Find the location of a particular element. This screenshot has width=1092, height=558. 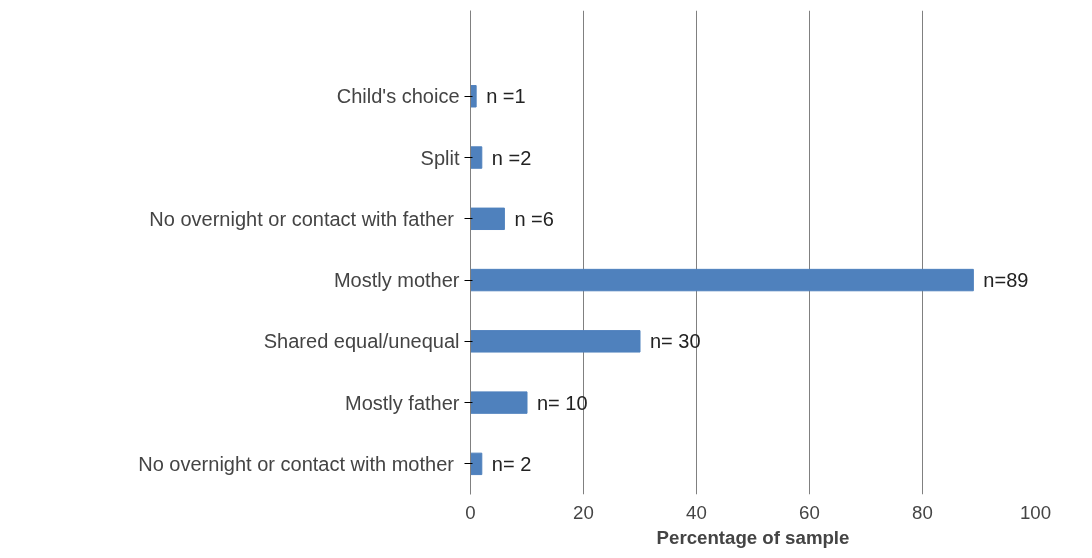

x-tick-label: 20 is located at coordinates (583, 512).